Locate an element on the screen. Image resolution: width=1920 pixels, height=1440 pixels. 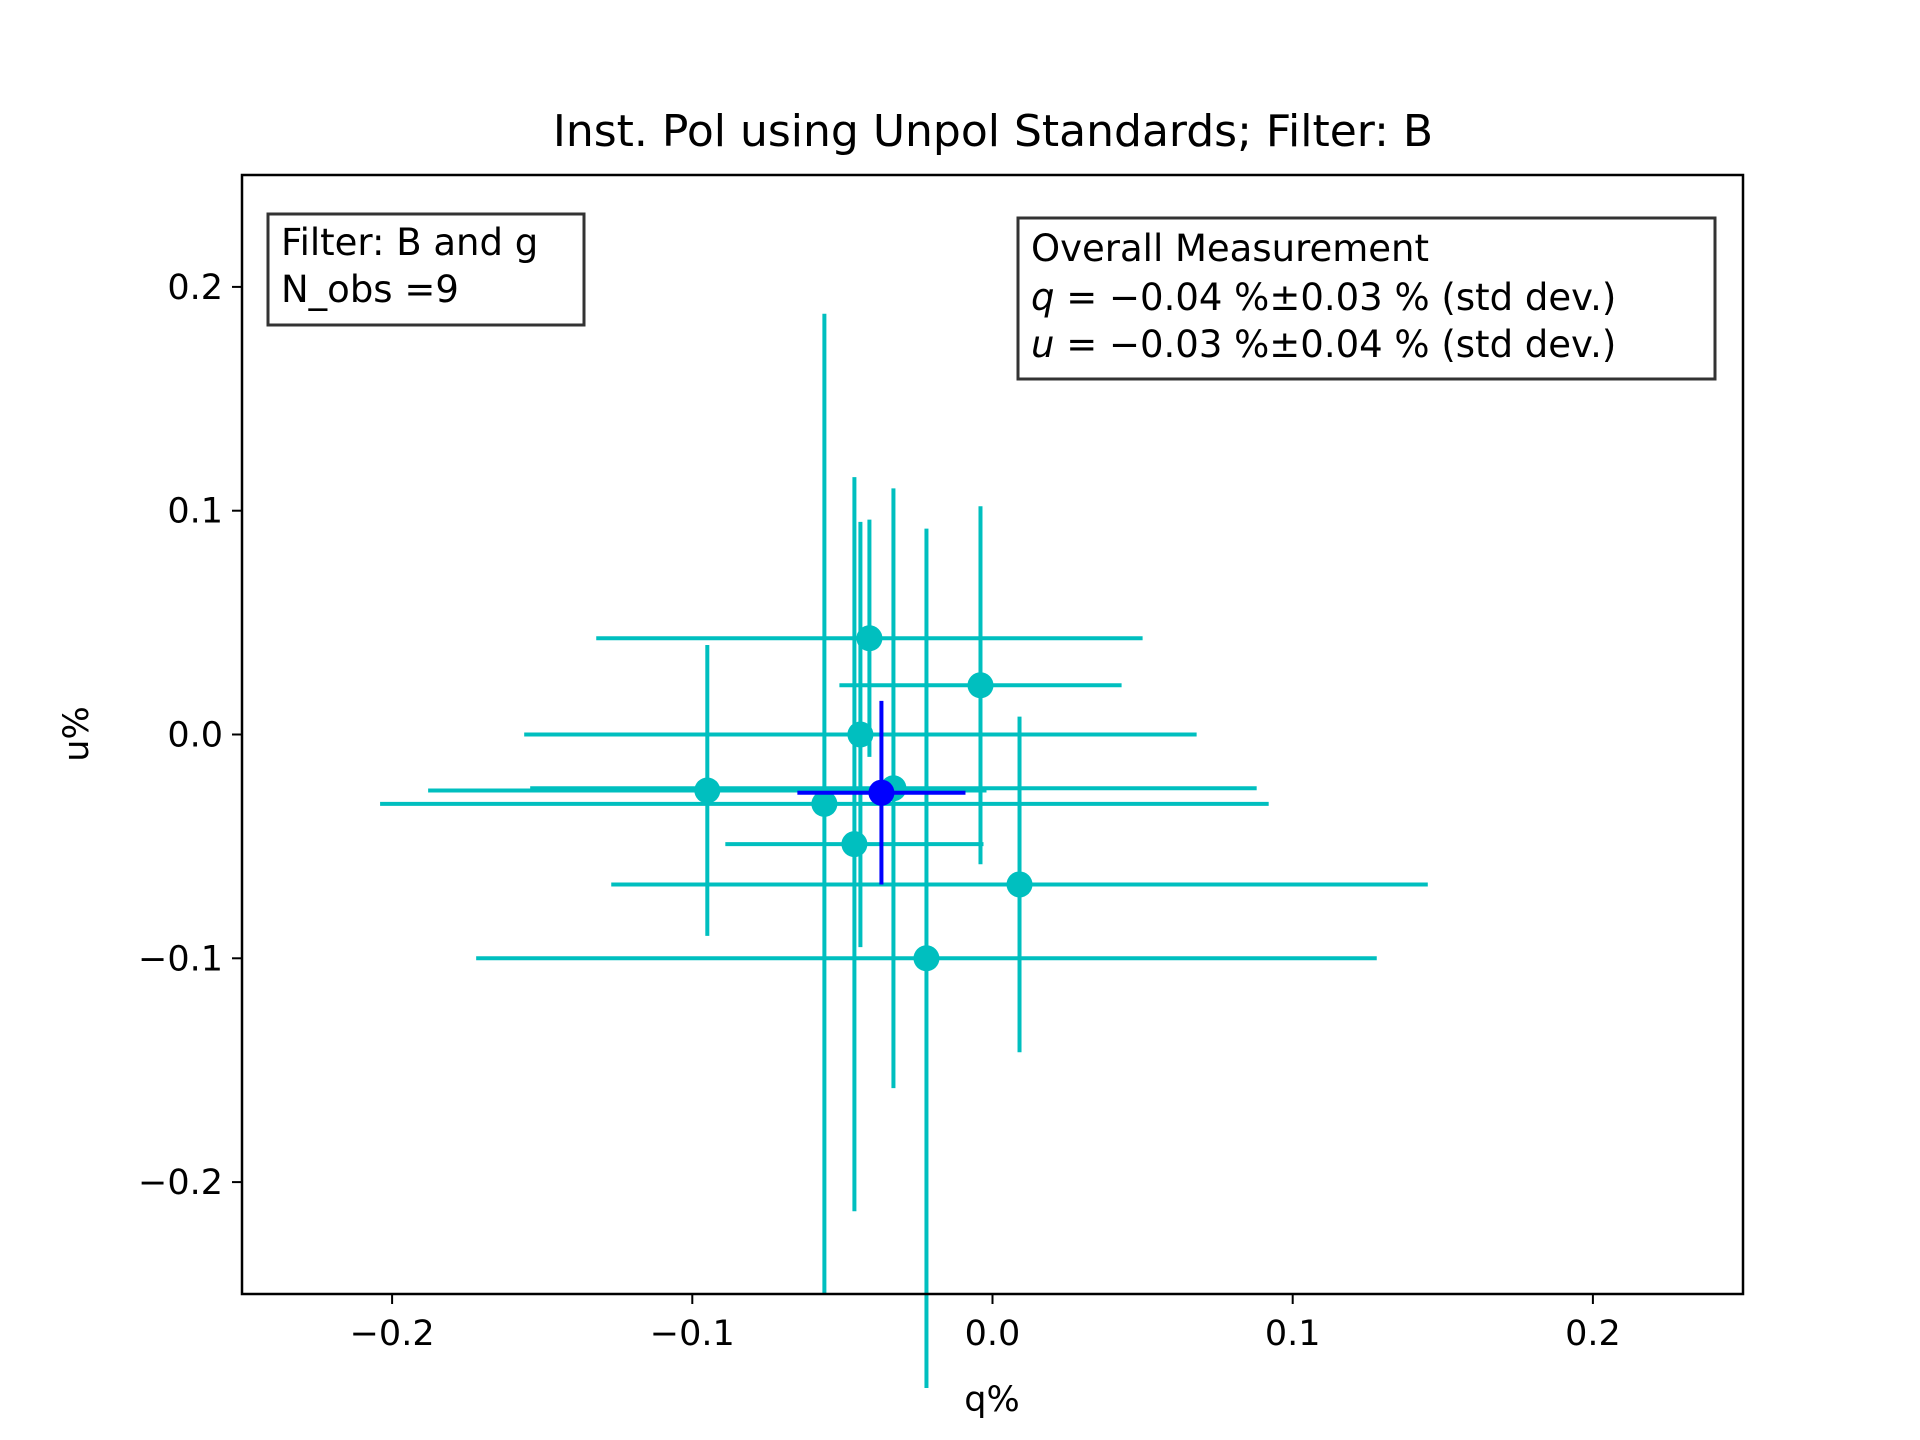
y-tick-label: 0.0 is located at coordinates (195, 736).